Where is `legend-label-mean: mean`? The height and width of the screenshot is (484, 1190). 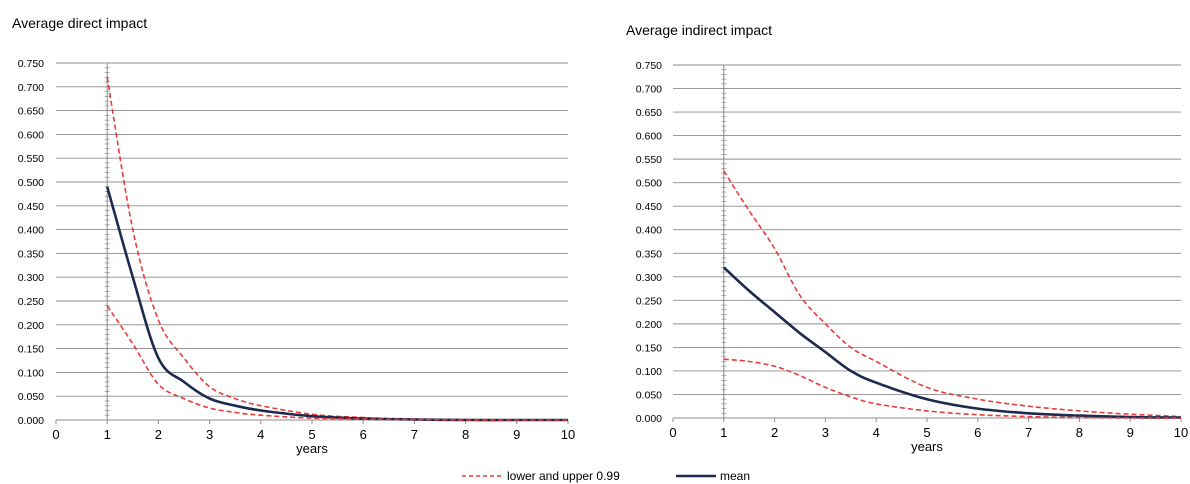
legend-label-mean: mean is located at coordinates (735, 476).